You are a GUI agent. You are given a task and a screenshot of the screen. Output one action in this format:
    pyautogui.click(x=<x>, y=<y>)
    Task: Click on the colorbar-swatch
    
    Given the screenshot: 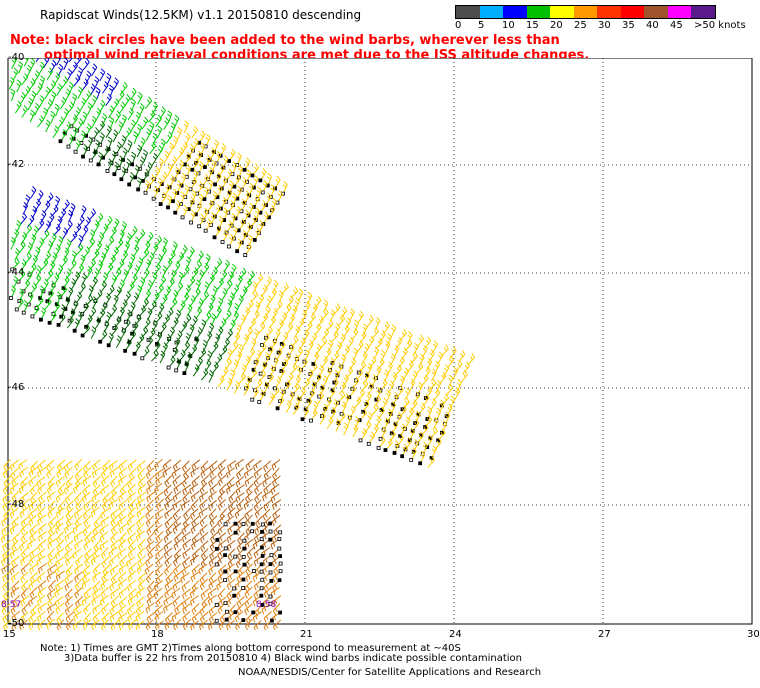 What is the action you would take?
    pyautogui.click(x=585, y=12)
    